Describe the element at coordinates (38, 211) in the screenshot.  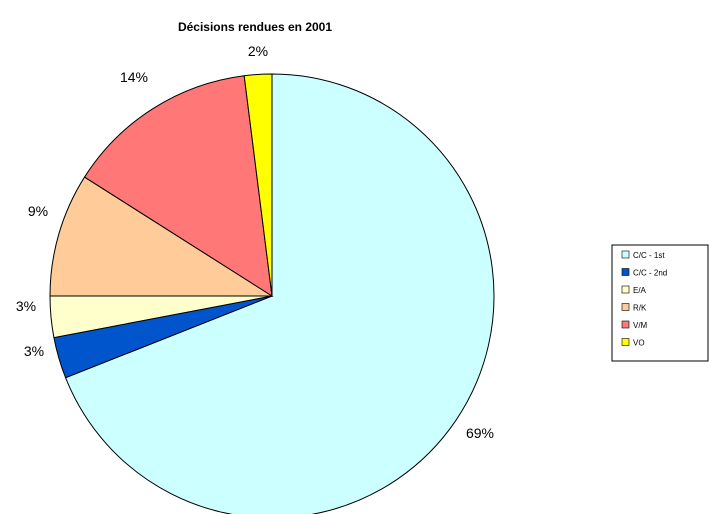
I see `data-label-r-k: 9%` at that location.